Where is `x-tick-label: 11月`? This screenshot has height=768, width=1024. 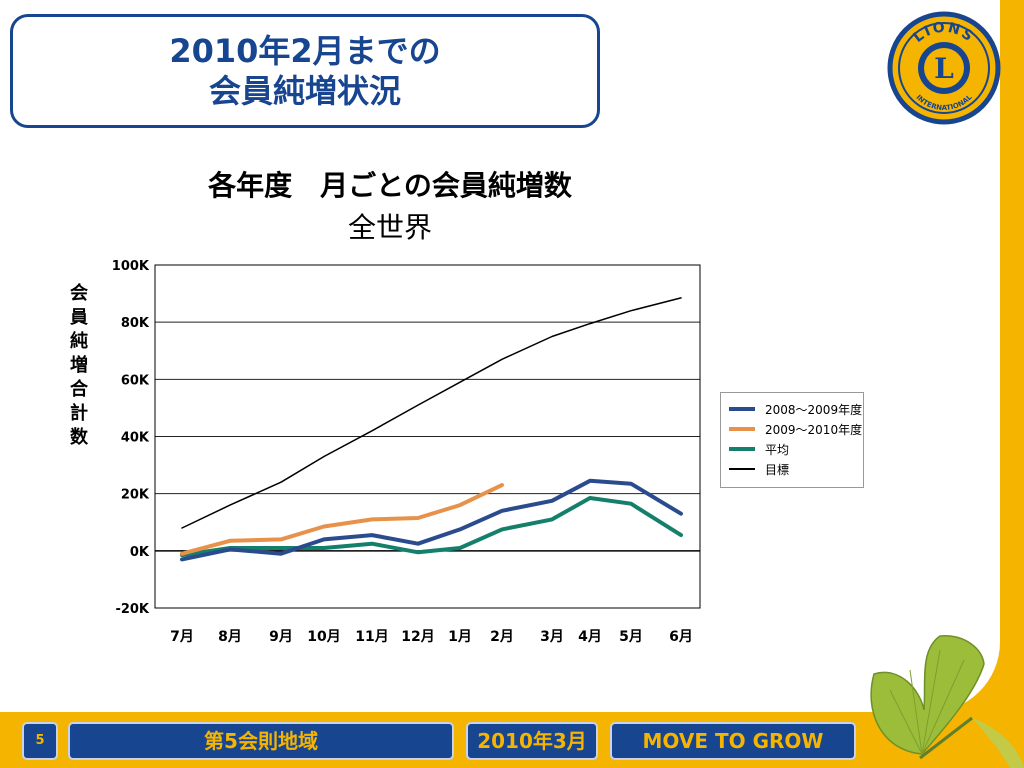
x-tick-label: 11月 is located at coordinates (371, 637).